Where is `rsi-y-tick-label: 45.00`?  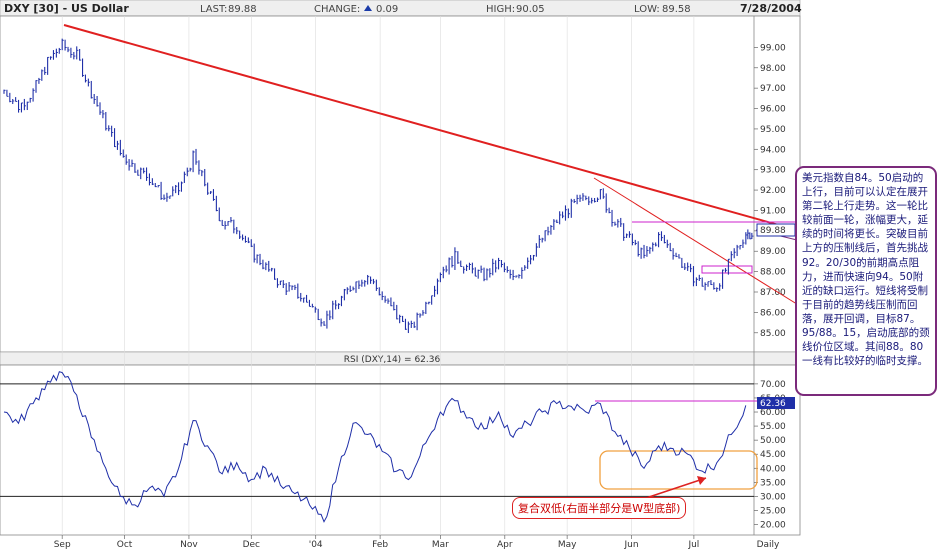
rsi-y-tick-label: 45.00 is located at coordinates (773, 455).